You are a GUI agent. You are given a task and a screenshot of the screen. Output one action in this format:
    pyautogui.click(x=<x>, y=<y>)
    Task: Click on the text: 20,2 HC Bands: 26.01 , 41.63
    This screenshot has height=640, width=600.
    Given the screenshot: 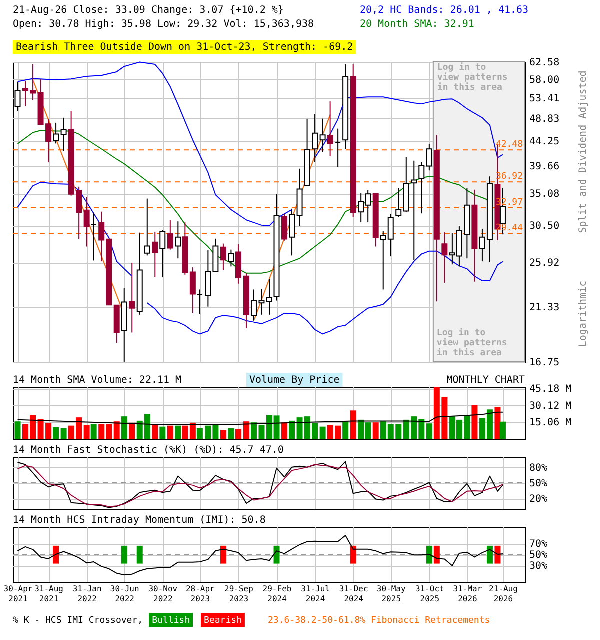 What is the action you would take?
    pyautogui.click(x=444, y=10)
    